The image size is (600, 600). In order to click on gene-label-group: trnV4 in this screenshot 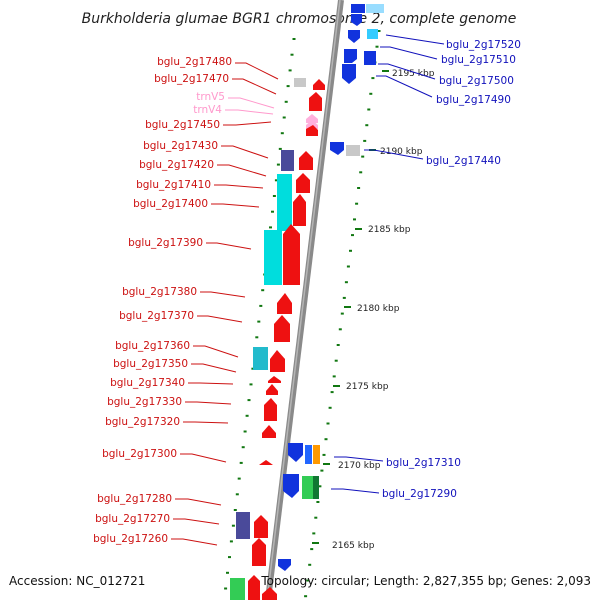, I will do `click(233, 110)`.